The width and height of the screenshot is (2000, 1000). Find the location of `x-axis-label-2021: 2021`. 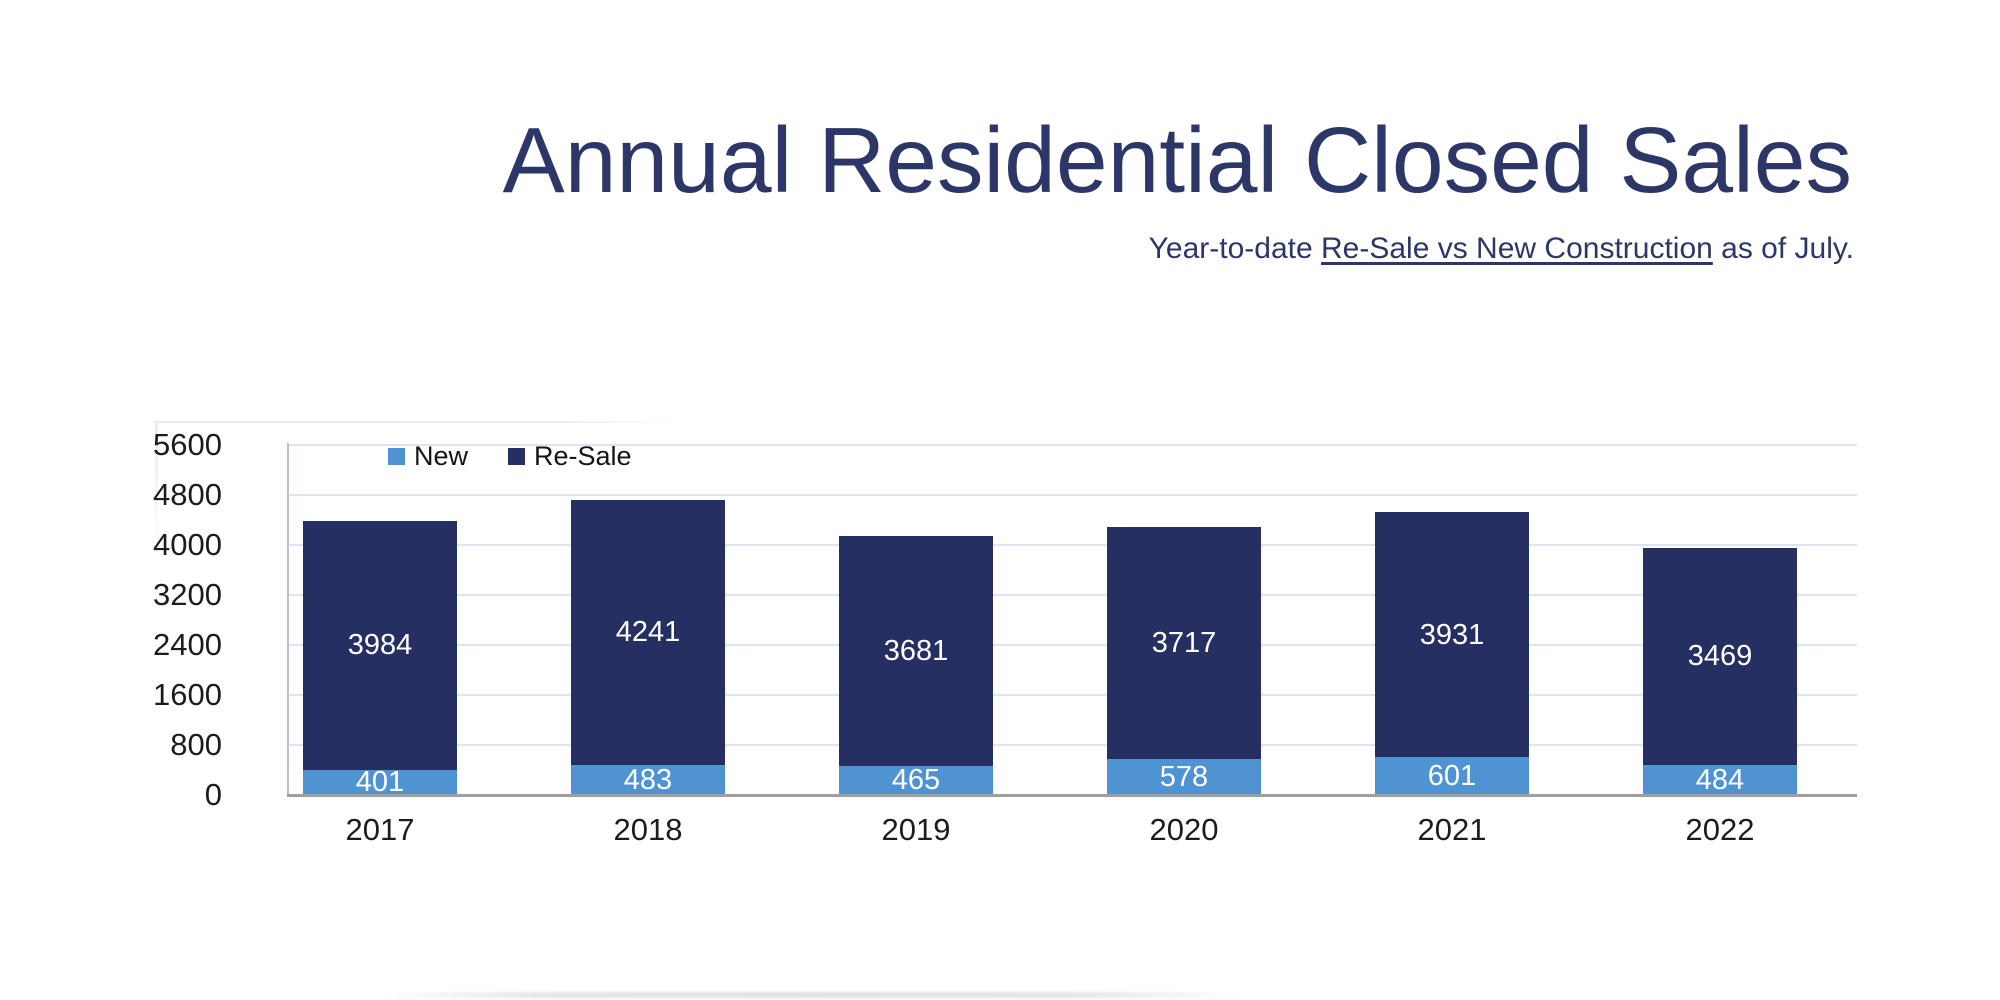

x-axis-label-2021: 2021 is located at coordinates (1452, 829).